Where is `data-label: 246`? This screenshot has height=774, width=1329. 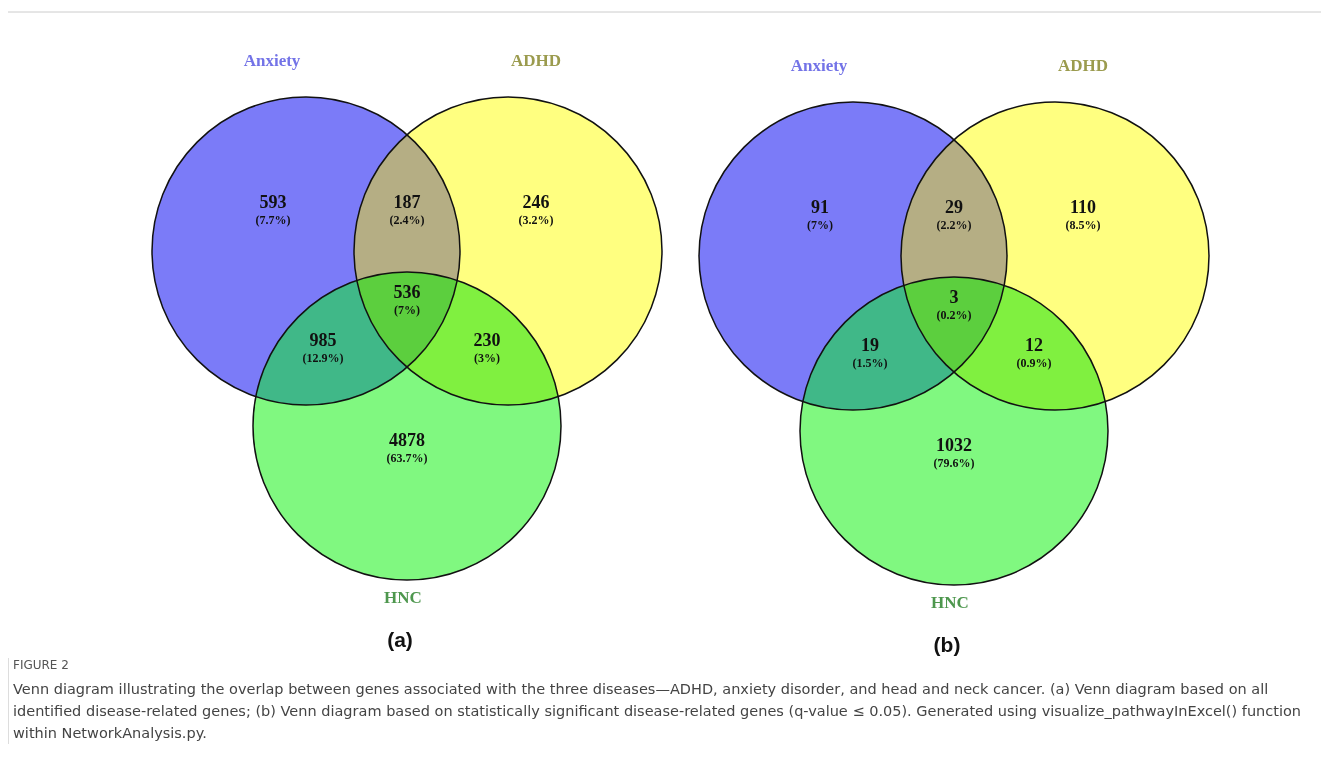 data-label: 246 is located at coordinates (536, 202).